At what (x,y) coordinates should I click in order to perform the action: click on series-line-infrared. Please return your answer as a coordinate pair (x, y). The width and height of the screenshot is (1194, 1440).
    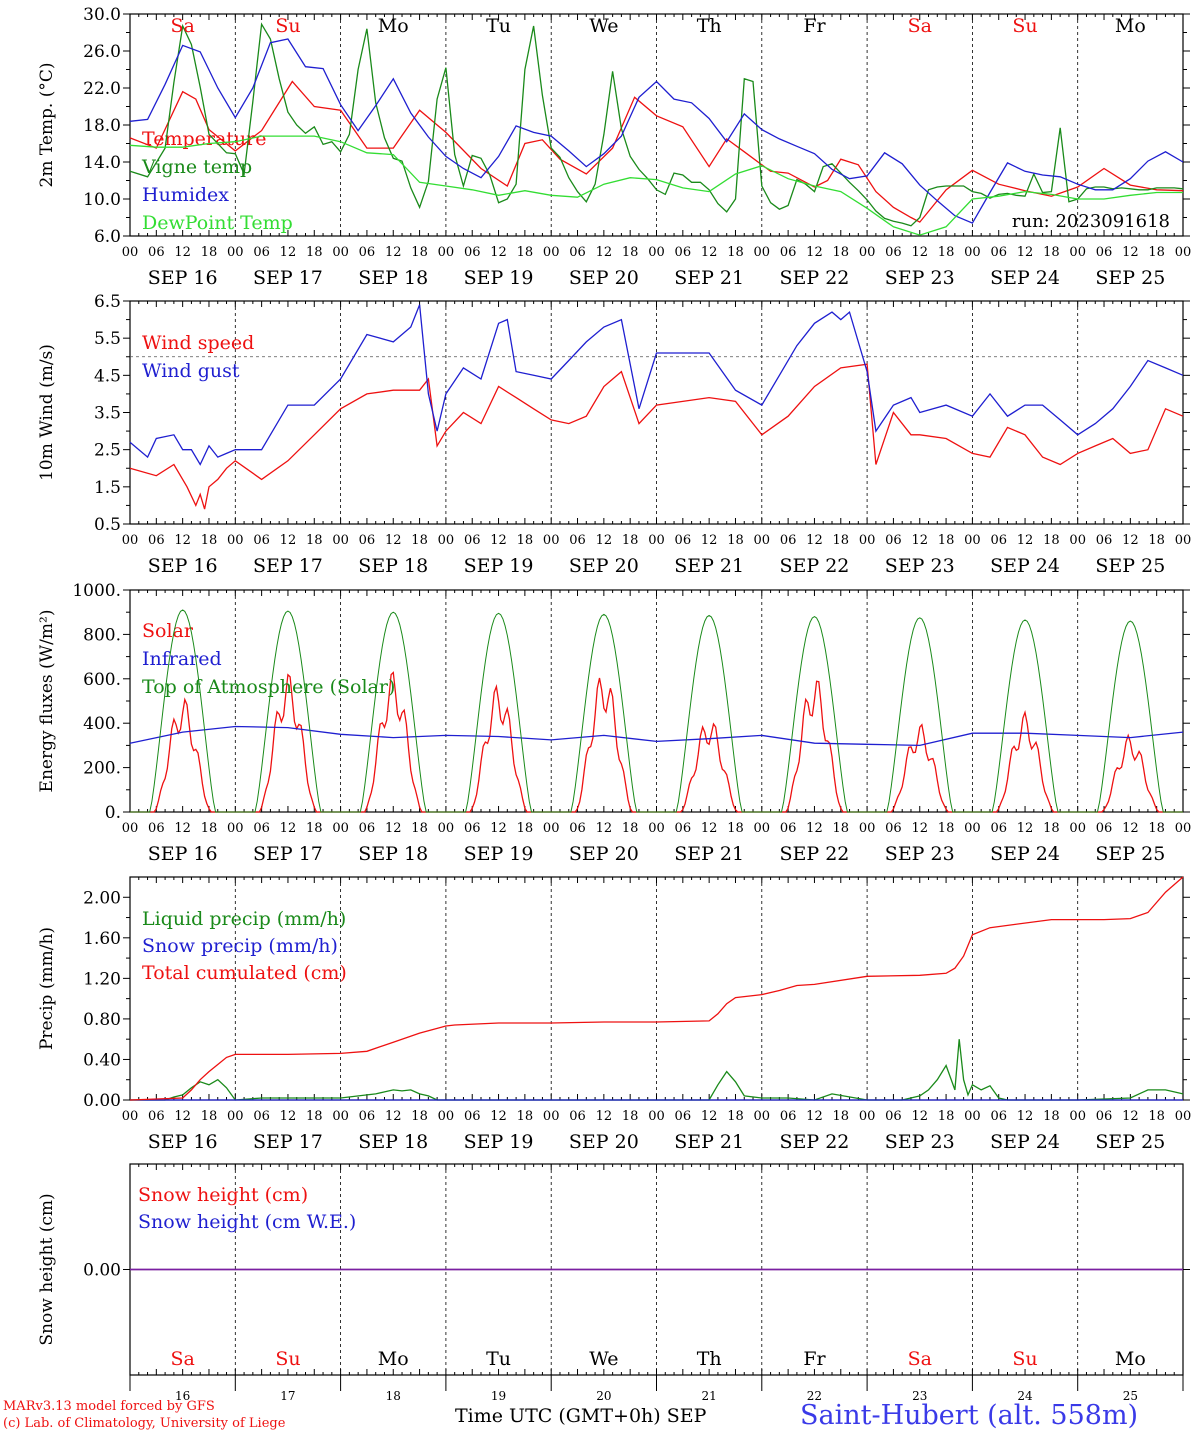
    Looking at the image, I should click on (656, 736).